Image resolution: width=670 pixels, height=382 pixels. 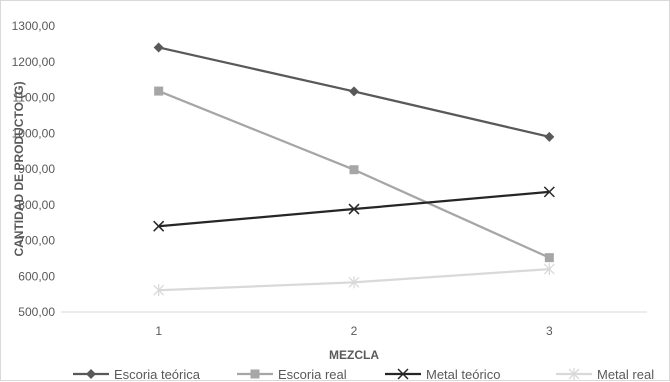 I want to click on legend-item: Escoria teórica, so click(x=137, y=374).